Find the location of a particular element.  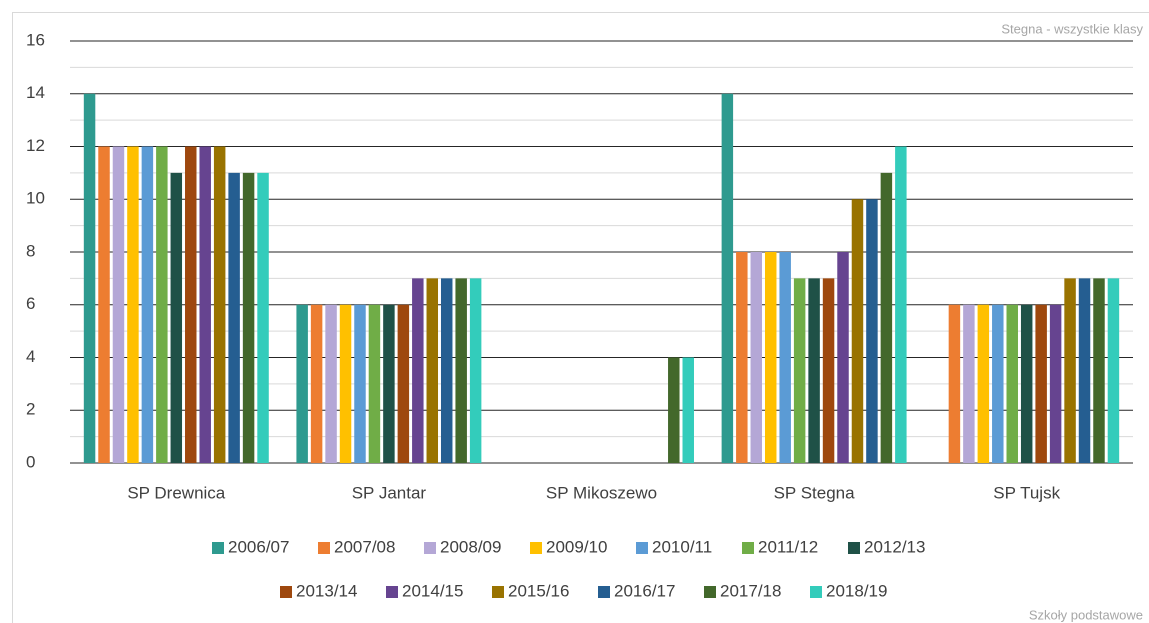

x-tick-label: SP Mikoszewo is located at coordinates (601, 492).